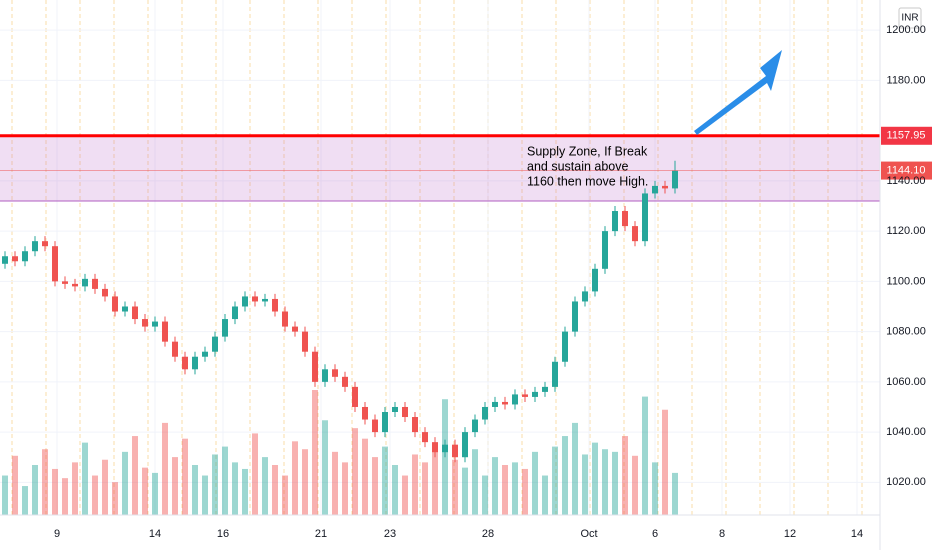 The height and width of the screenshot is (550, 932). Describe the element at coordinates (738, 92) in the screenshot. I see `arrow` at that location.